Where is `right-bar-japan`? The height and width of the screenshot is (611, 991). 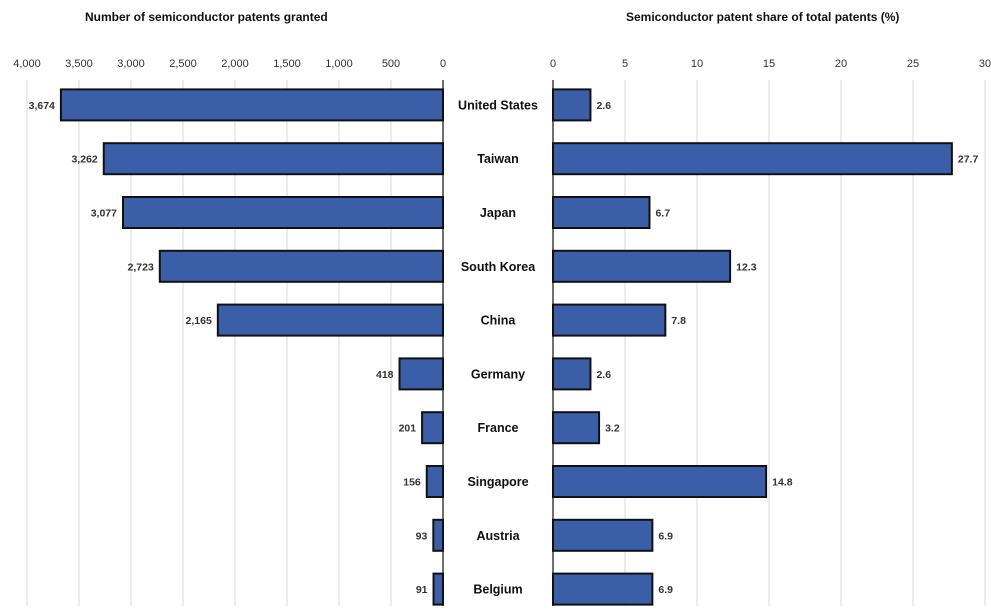 right-bar-japan is located at coordinates (601, 212).